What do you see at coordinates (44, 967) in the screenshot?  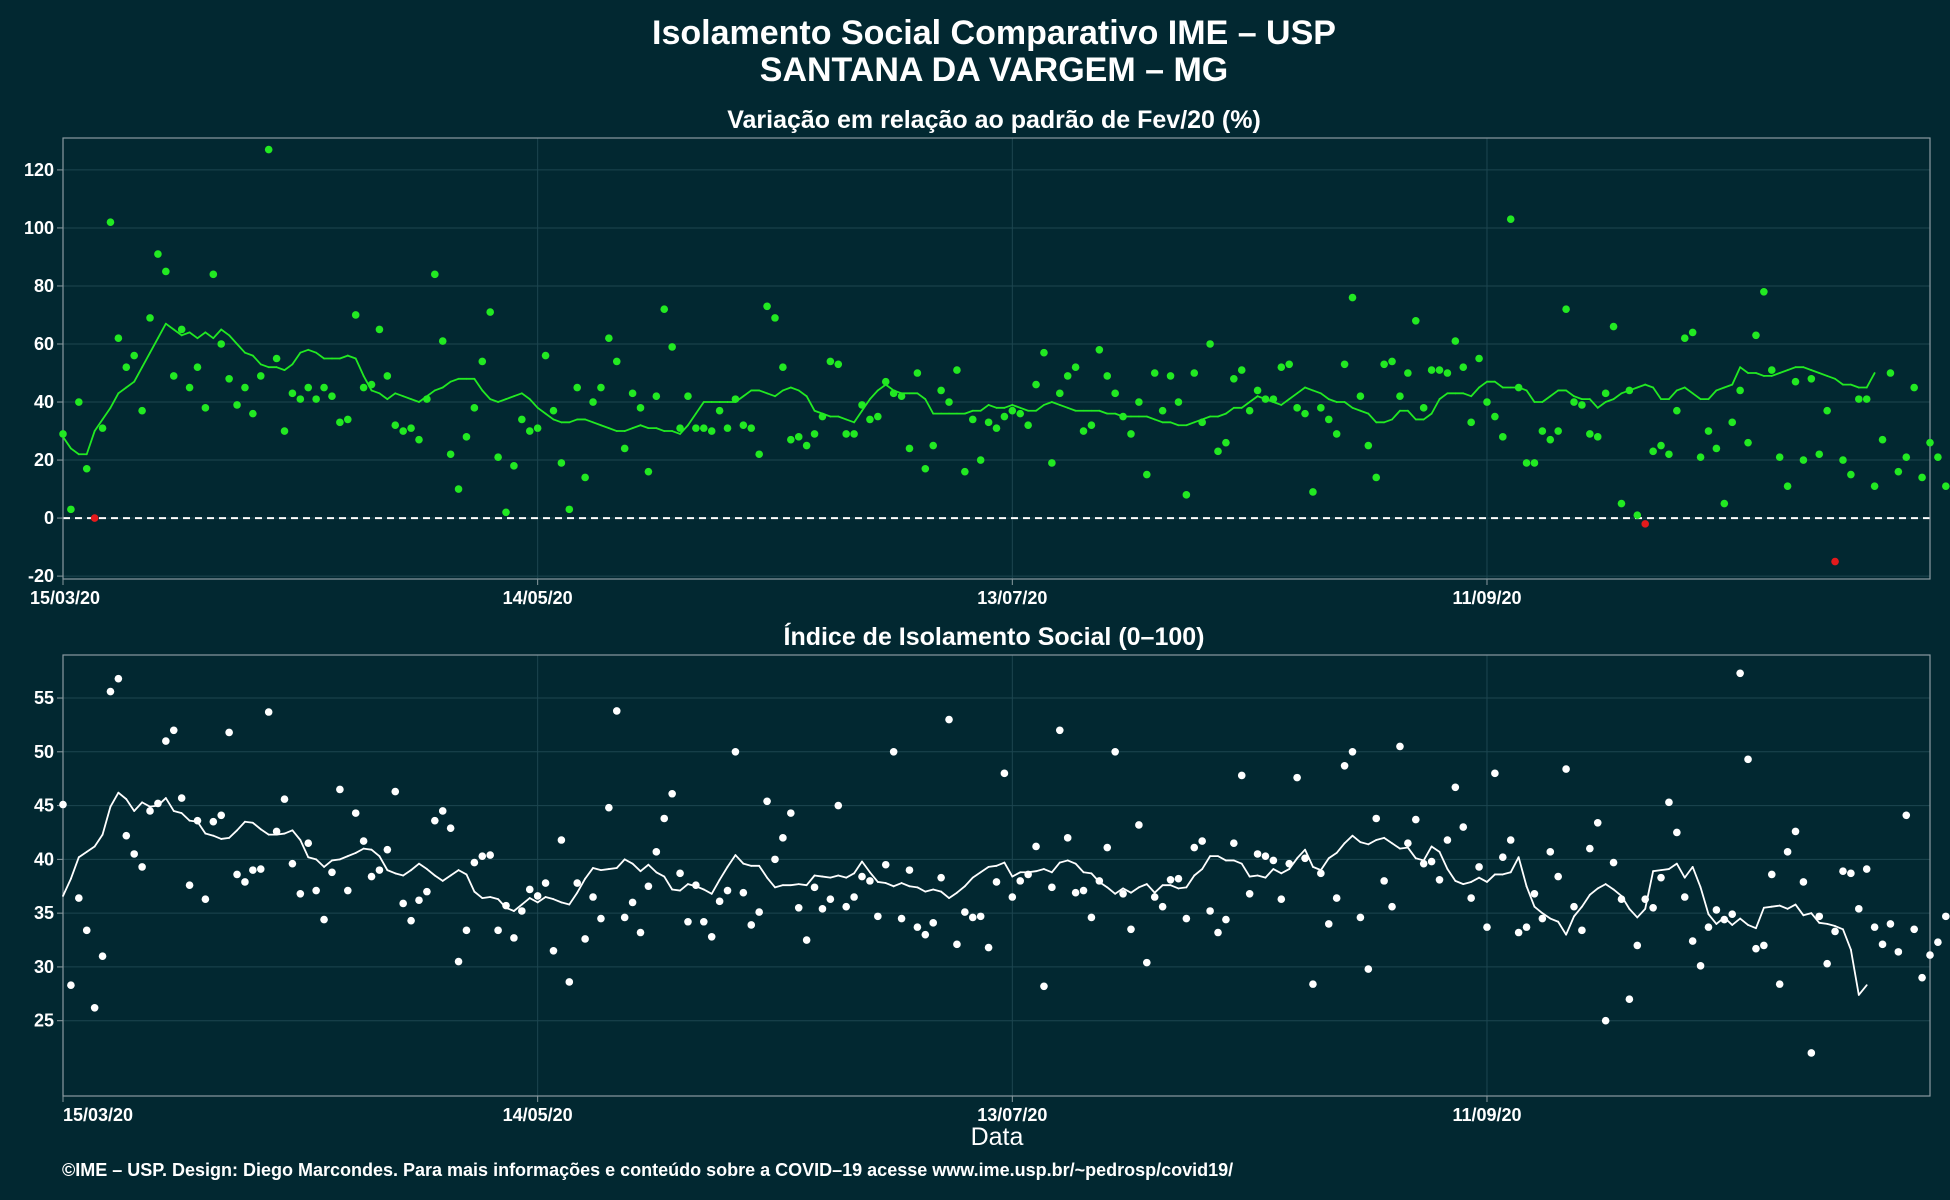 I see `panel2-ytick-label-1: 30` at bounding box center [44, 967].